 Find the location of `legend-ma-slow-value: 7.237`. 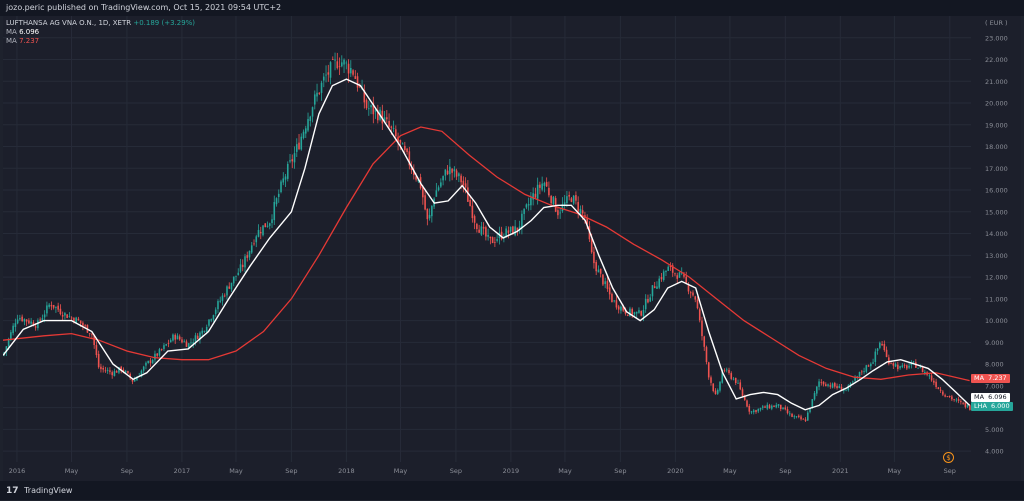

legend-ma-slow-value: 7.237 is located at coordinates (29, 41).